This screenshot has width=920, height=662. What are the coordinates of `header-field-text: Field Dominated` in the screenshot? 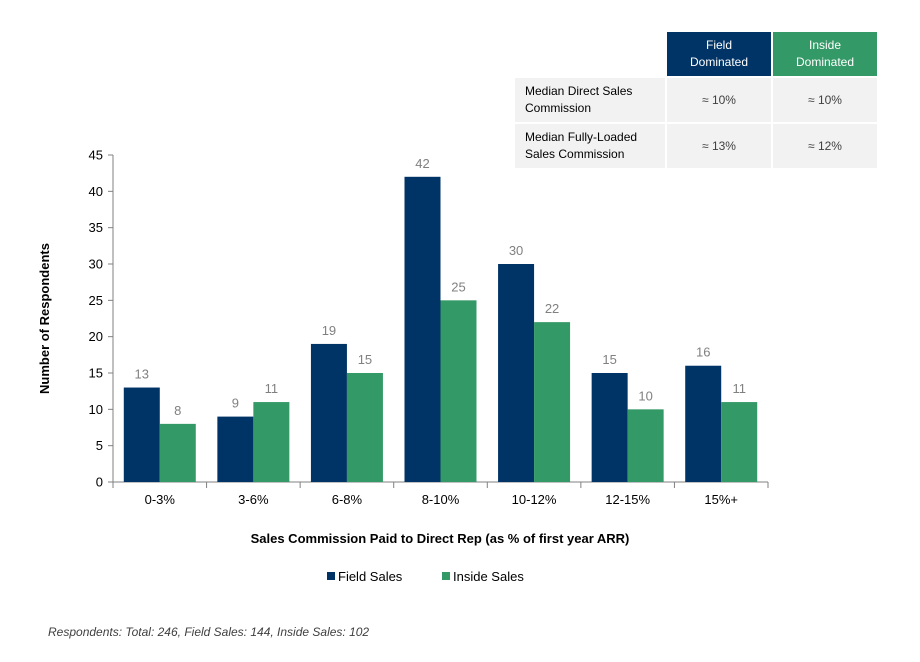 It's located at (719, 53).